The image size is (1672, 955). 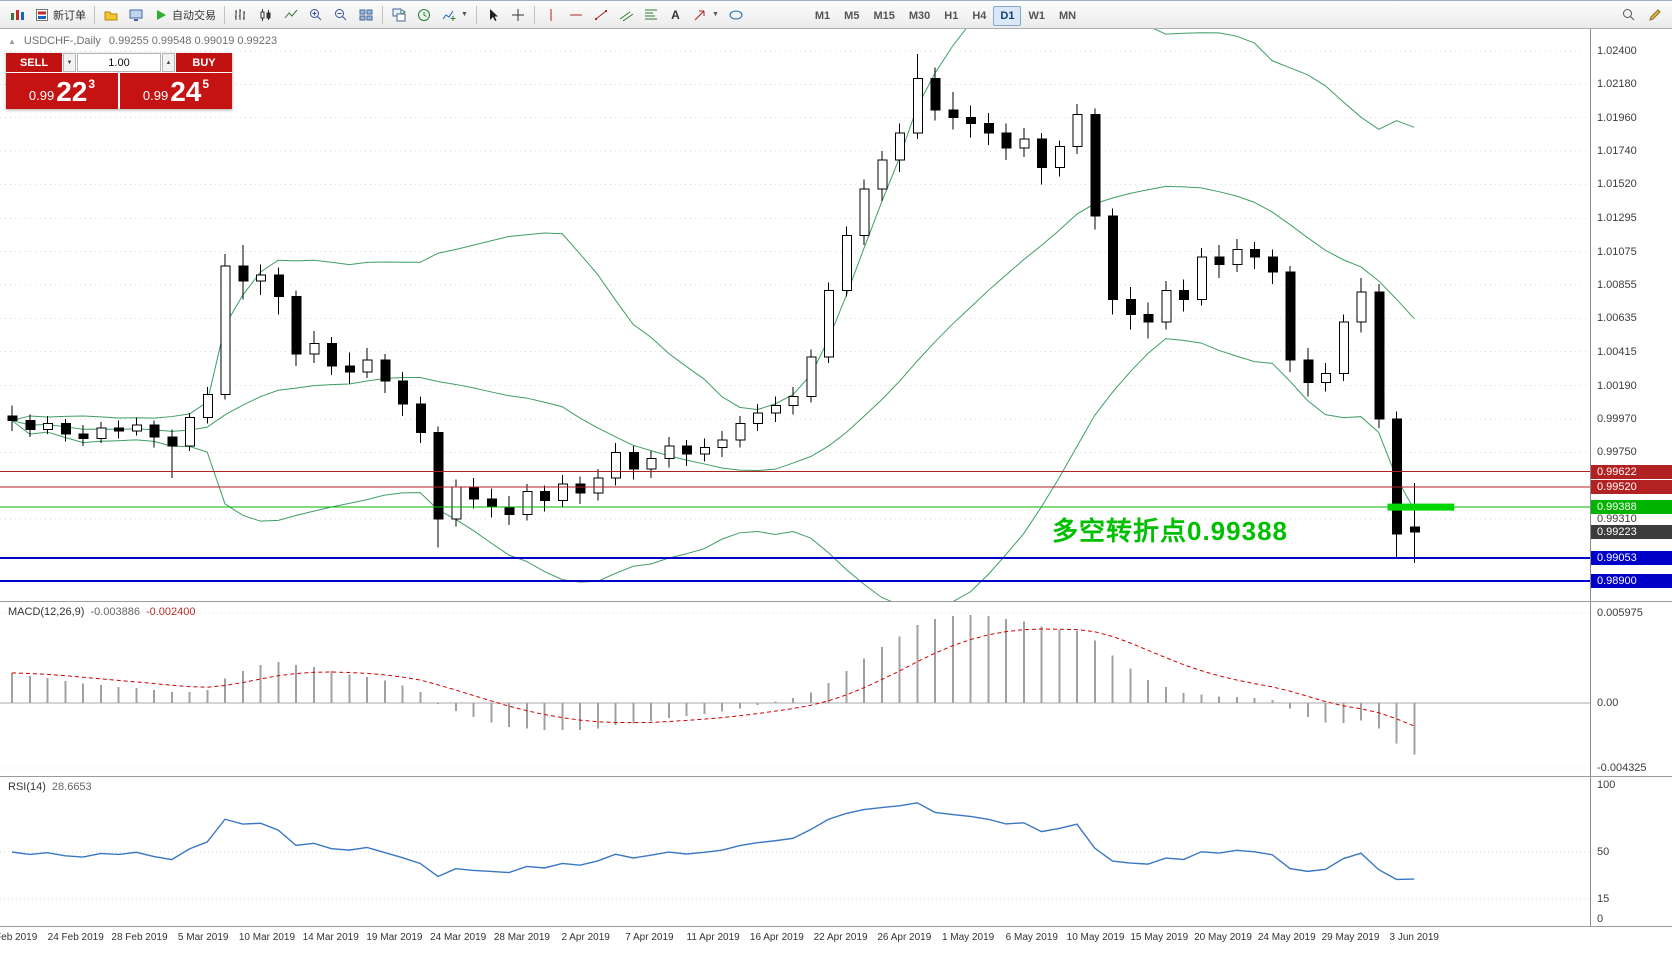 What do you see at coordinates (795, 875) in the screenshot?
I see `rsi-gridlines` at bounding box center [795, 875].